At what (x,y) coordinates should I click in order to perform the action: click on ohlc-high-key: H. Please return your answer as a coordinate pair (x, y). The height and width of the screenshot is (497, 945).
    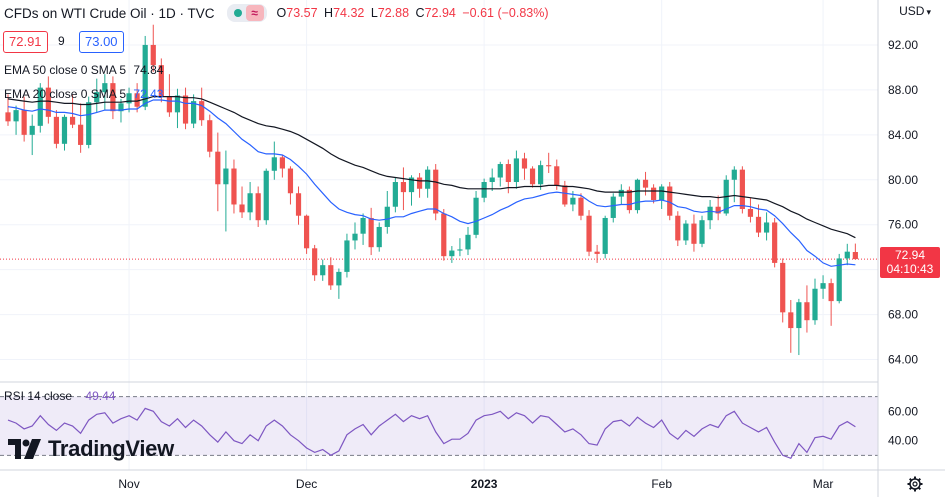
    Looking at the image, I should click on (329, 13).